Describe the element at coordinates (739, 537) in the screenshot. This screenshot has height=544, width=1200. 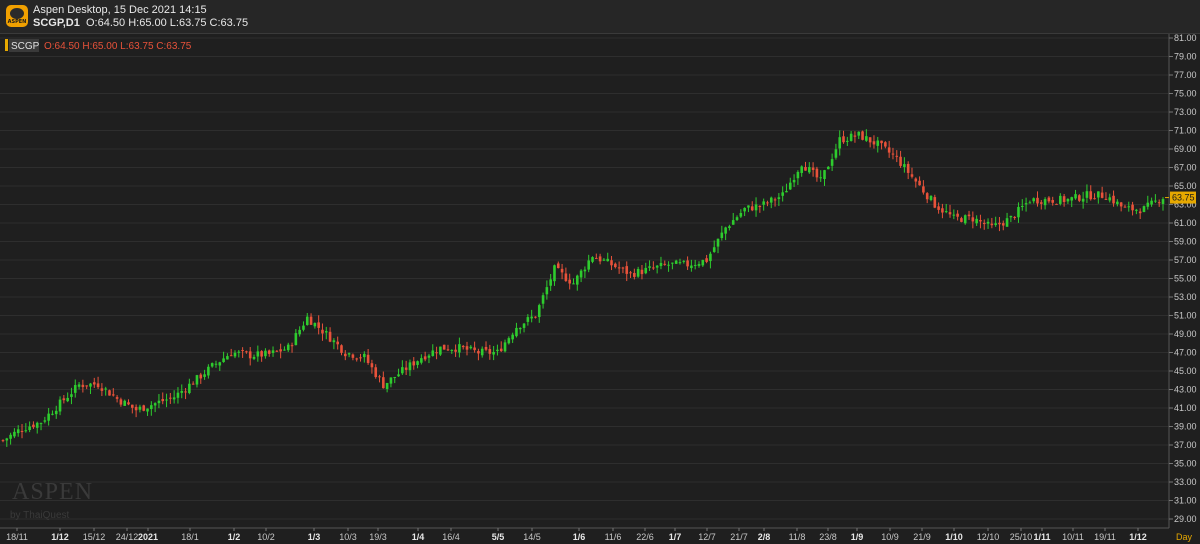
I see `time-tick-label: 21/7` at that location.